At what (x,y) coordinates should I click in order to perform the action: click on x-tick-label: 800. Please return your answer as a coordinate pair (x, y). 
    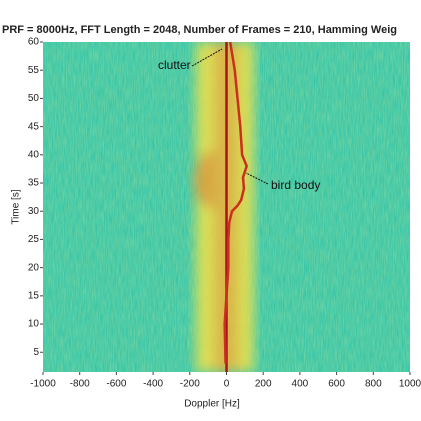
    Looking at the image, I should click on (373, 384).